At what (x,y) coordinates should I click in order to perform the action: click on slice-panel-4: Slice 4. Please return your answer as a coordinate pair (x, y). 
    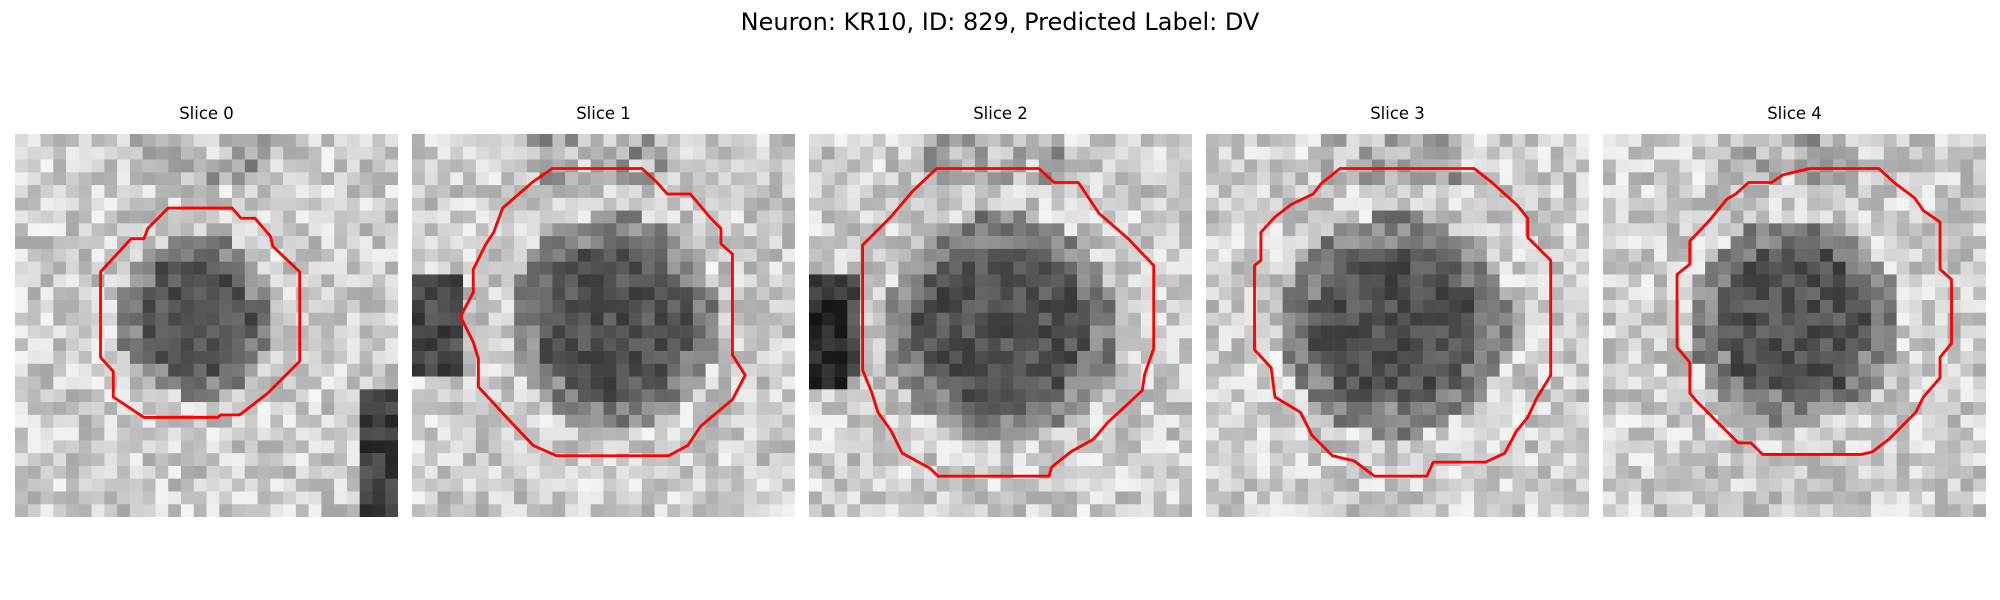
    Looking at the image, I should click on (1794, 310).